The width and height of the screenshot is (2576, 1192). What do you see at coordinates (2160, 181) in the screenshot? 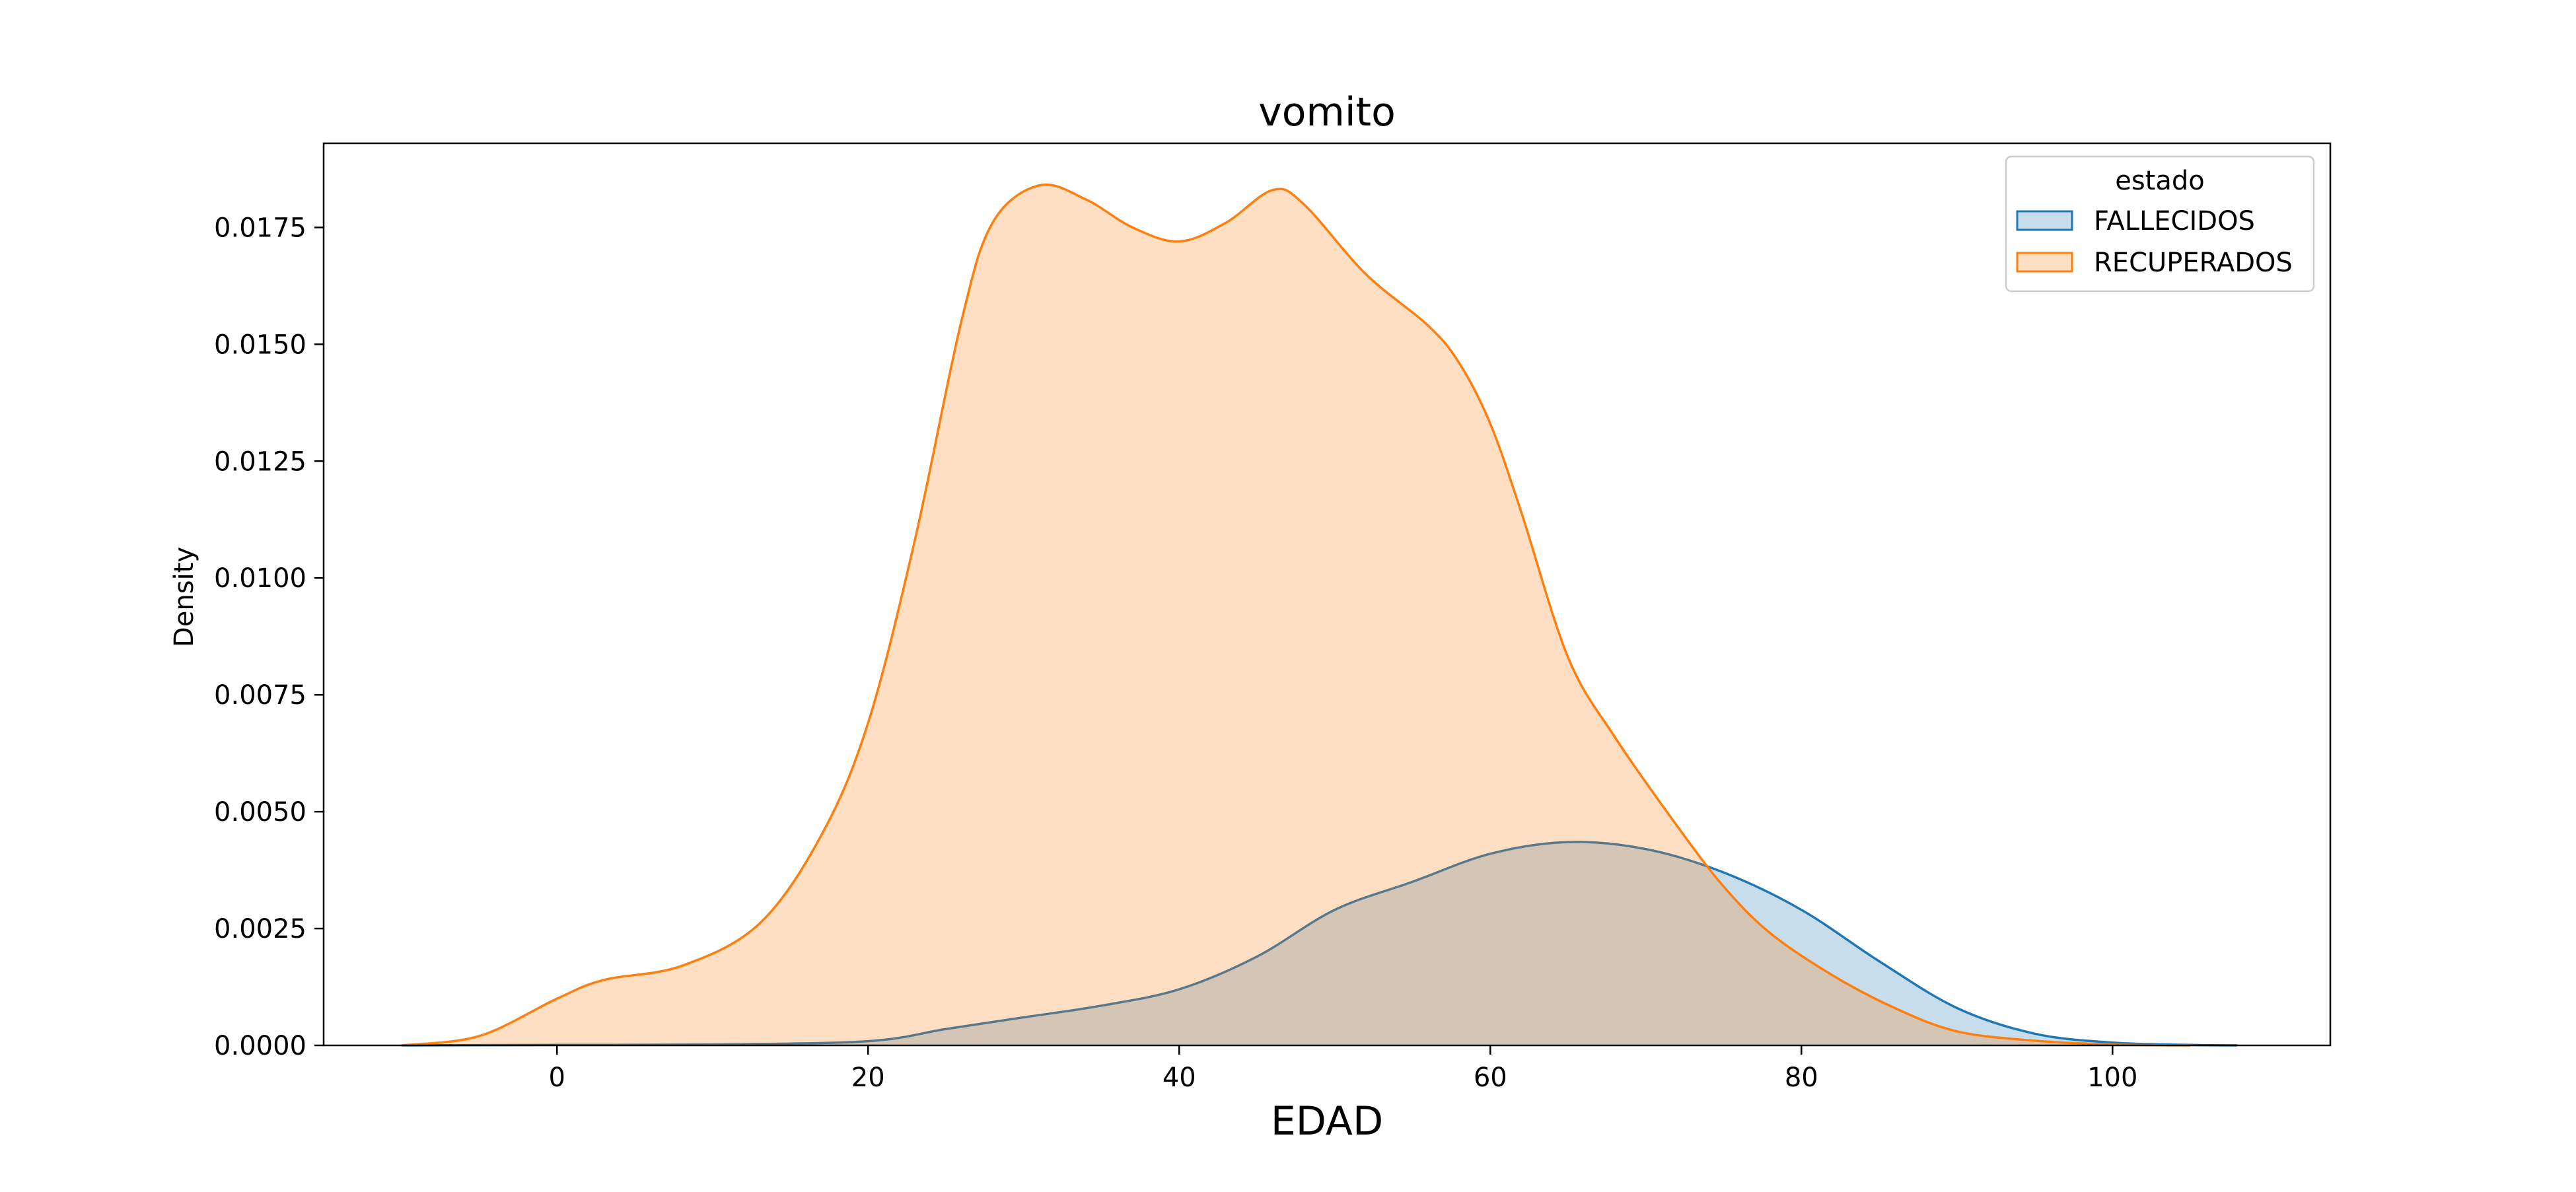
I see `legend-title: estado` at bounding box center [2160, 181].